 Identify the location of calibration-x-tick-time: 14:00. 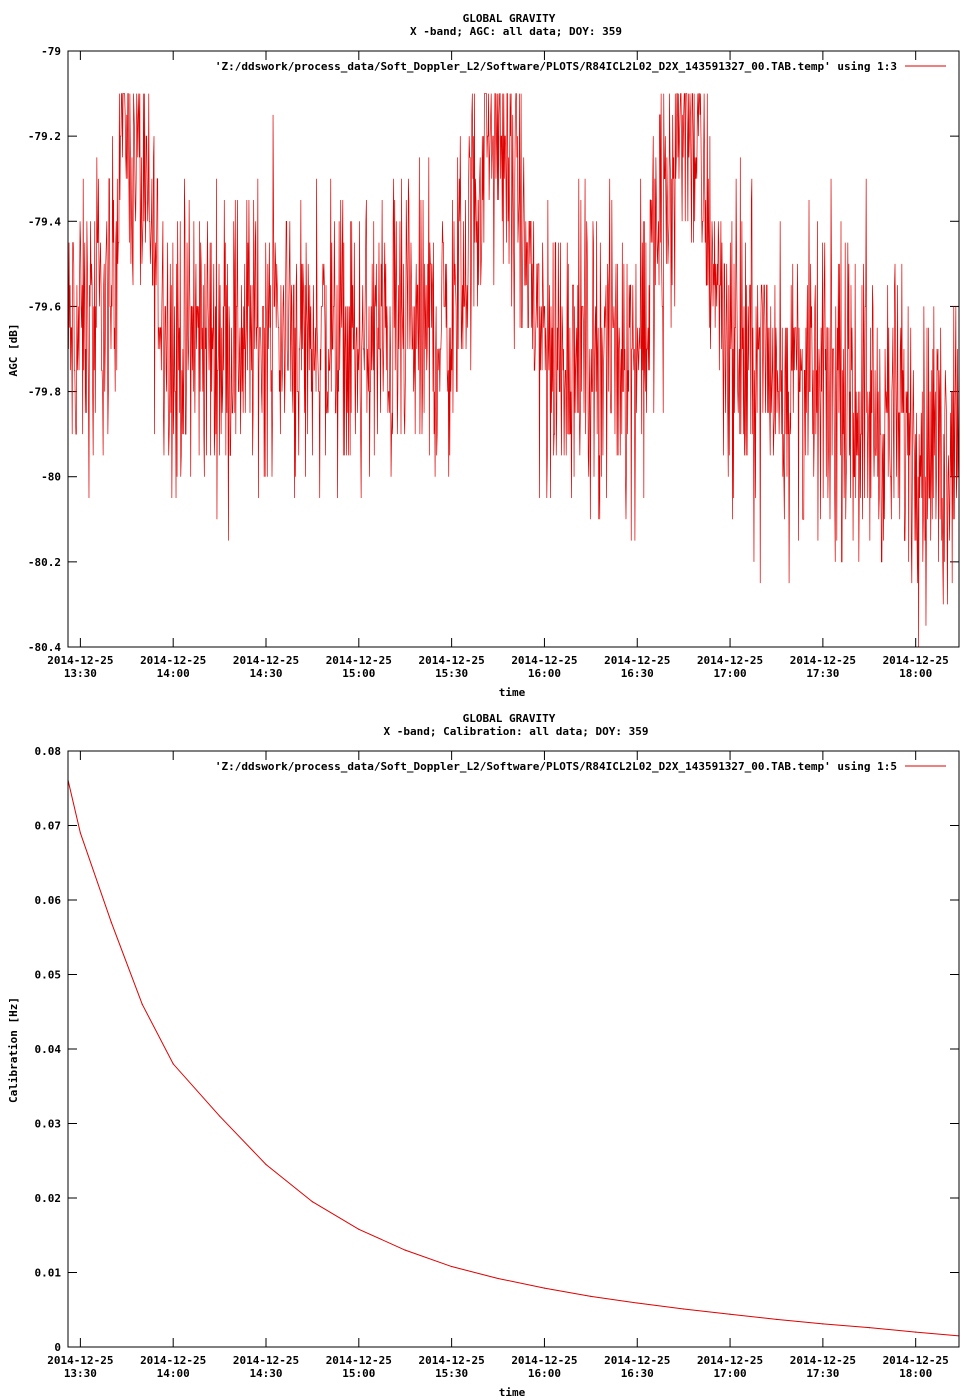
(173, 1373).